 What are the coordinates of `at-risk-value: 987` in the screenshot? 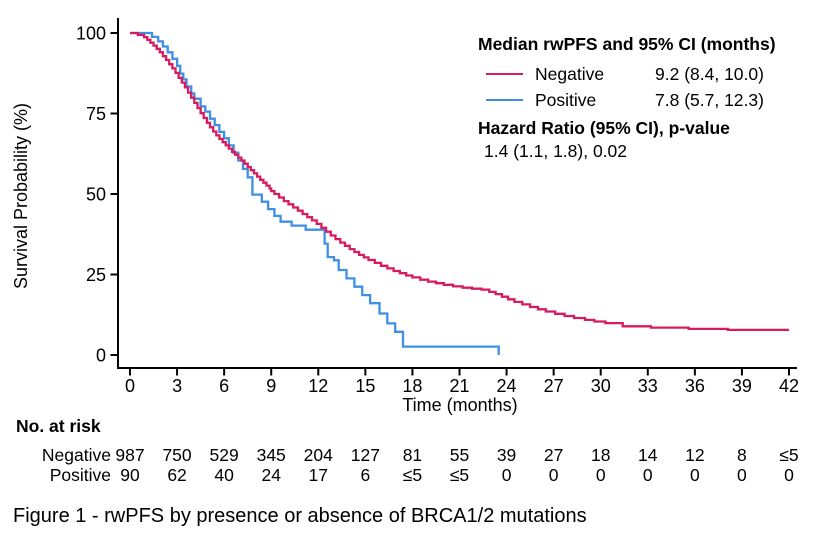 It's located at (130, 455).